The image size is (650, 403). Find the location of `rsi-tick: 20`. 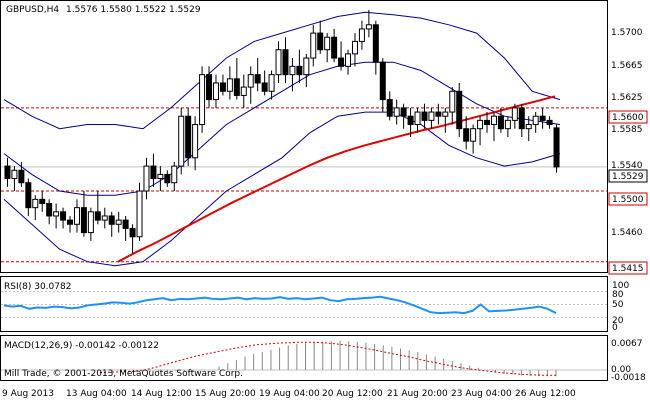

rsi-tick: 20 is located at coordinates (618, 321).